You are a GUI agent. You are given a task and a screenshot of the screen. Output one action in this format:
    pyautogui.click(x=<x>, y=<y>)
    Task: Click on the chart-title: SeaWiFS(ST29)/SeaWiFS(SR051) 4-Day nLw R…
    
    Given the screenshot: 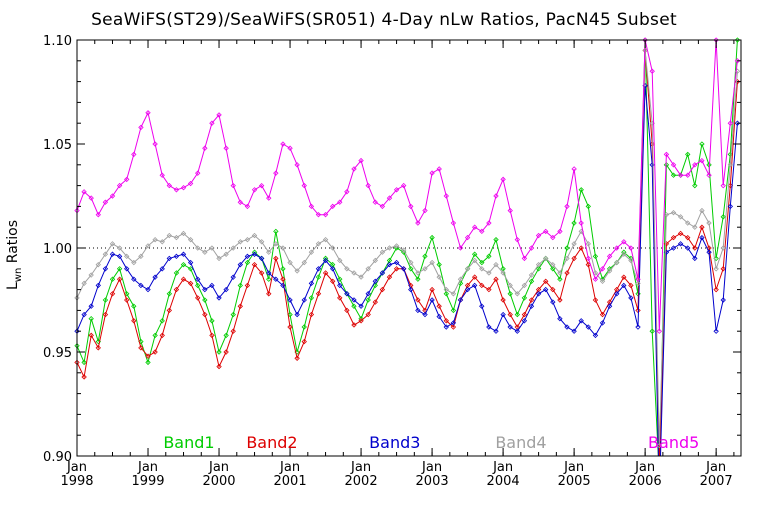 What is the action you would take?
    pyautogui.click(x=384, y=20)
    